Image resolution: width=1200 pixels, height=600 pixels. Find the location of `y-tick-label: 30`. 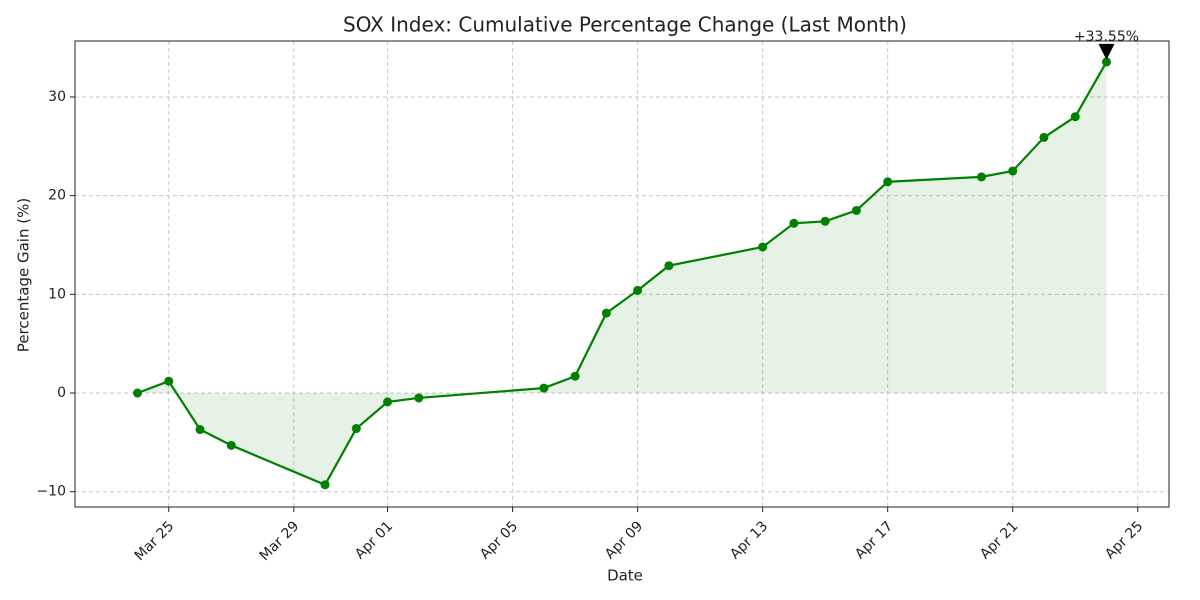

y-tick-label: 30 is located at coordinates (57, 97).